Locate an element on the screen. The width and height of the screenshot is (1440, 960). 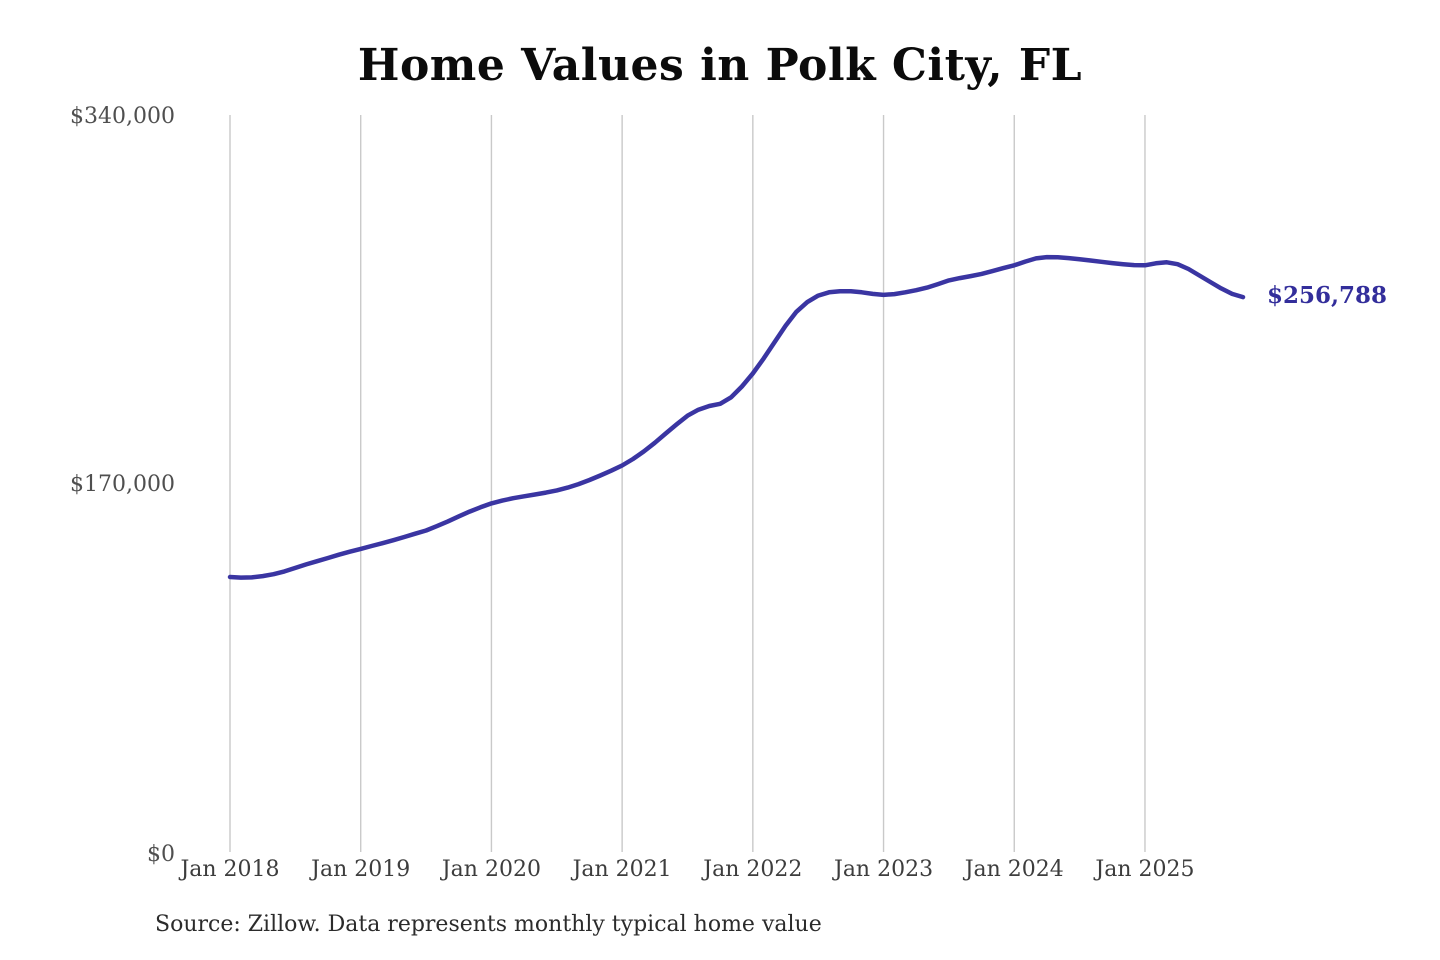
y-tick-label: $170,000 is located at coordinates (122, 484).